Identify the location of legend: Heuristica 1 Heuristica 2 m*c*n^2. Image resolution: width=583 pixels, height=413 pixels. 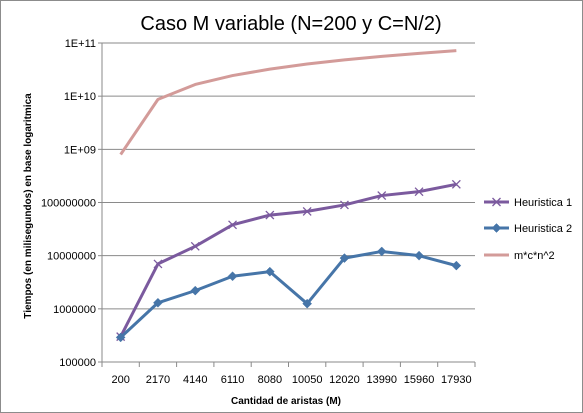
(528, 229).